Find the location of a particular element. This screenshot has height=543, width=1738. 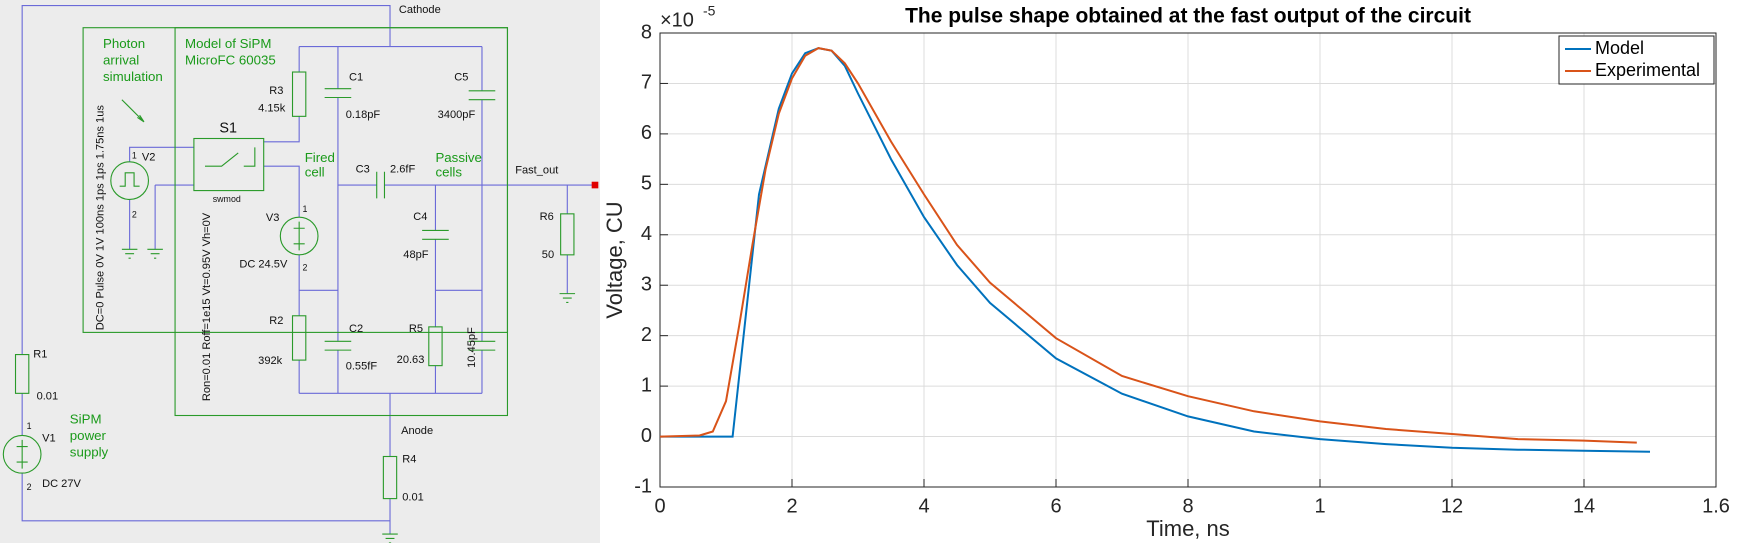

x-tick-label: 14 is located at coordinates (1584, 506).